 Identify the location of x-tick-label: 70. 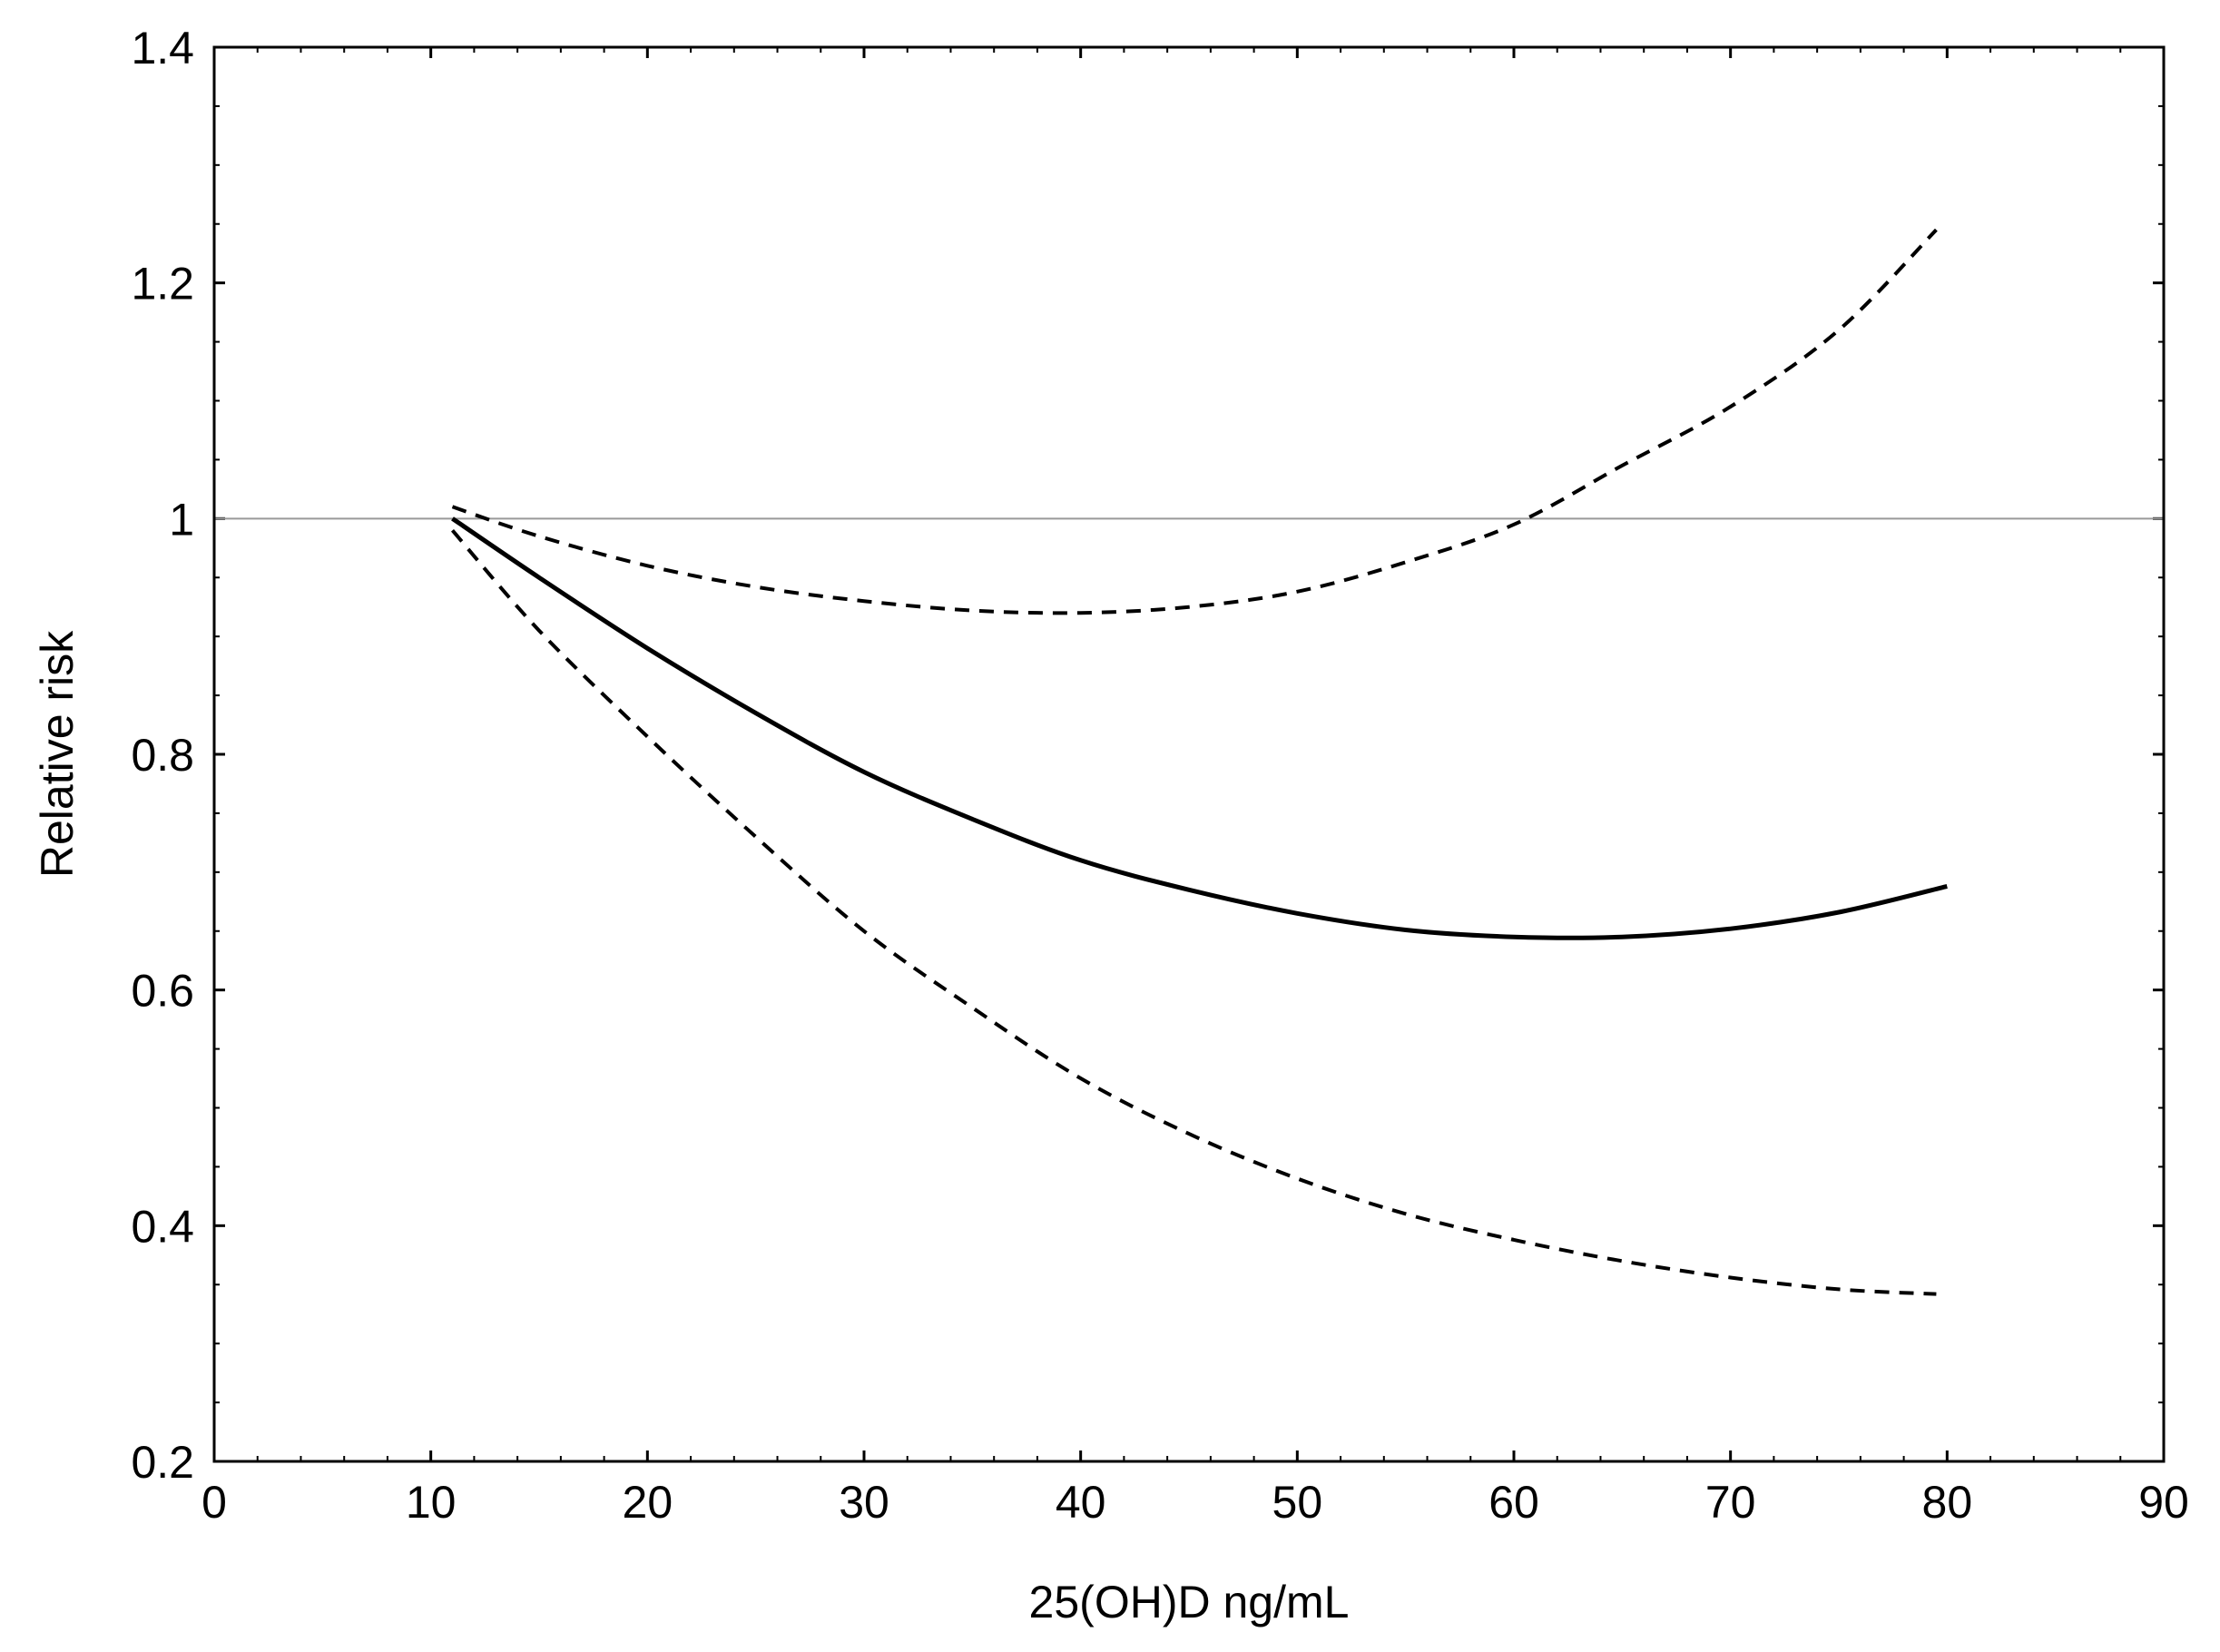
(1730, 1502).